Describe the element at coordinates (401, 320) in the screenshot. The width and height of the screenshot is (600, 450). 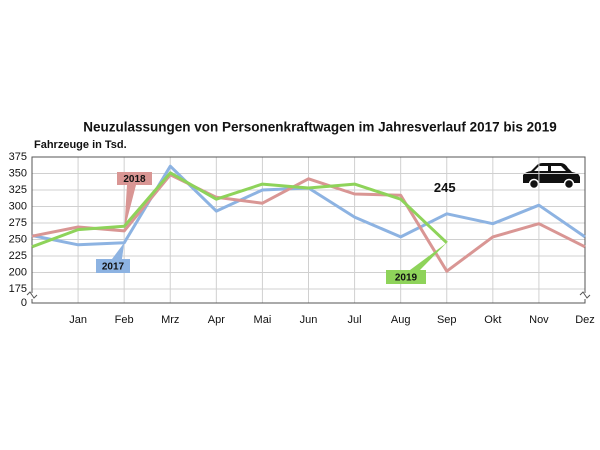
I see `x-tick-label: Aug` at that location.